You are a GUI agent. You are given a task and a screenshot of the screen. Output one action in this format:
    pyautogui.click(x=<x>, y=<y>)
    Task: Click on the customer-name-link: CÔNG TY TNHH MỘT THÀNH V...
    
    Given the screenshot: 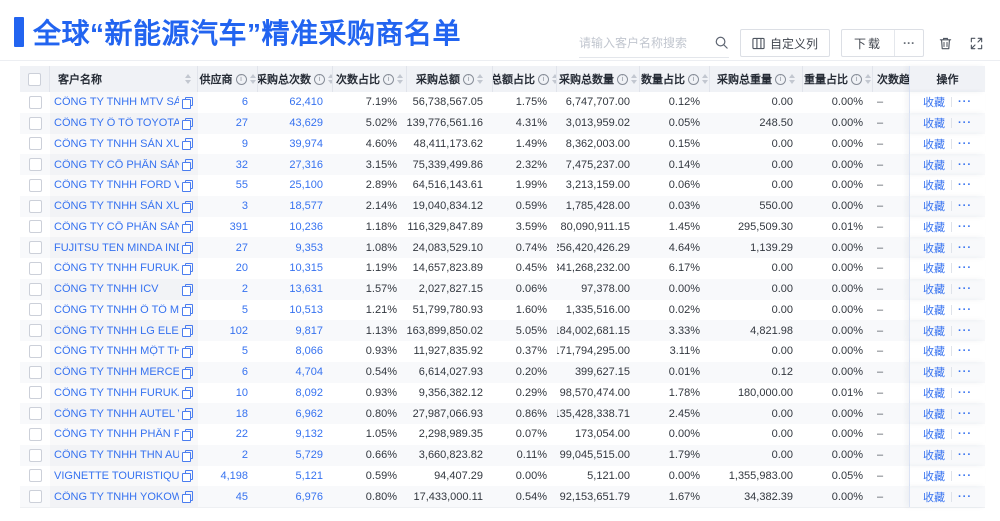 What is the action you would take?
    pyautogui.click(x=116, y=351)
    